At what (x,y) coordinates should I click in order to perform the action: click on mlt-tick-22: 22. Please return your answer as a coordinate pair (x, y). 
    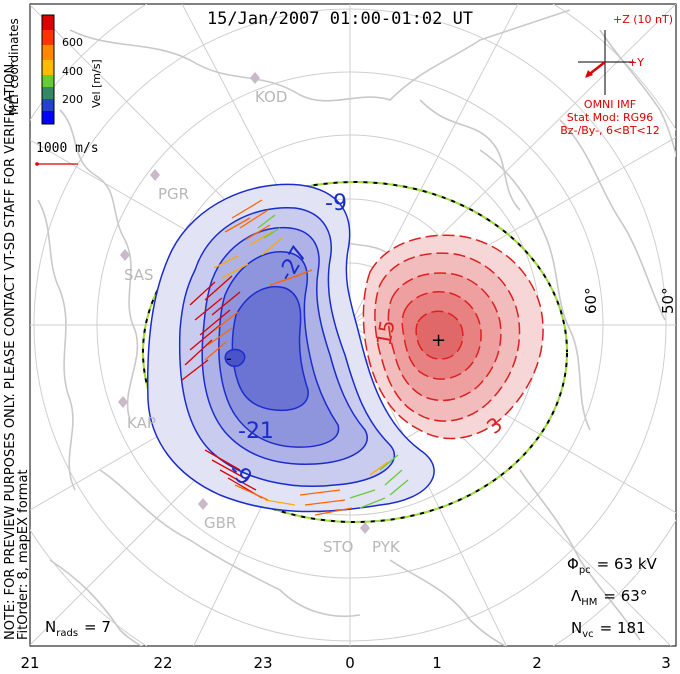
    Looking at the image, I should click on (162, 663).